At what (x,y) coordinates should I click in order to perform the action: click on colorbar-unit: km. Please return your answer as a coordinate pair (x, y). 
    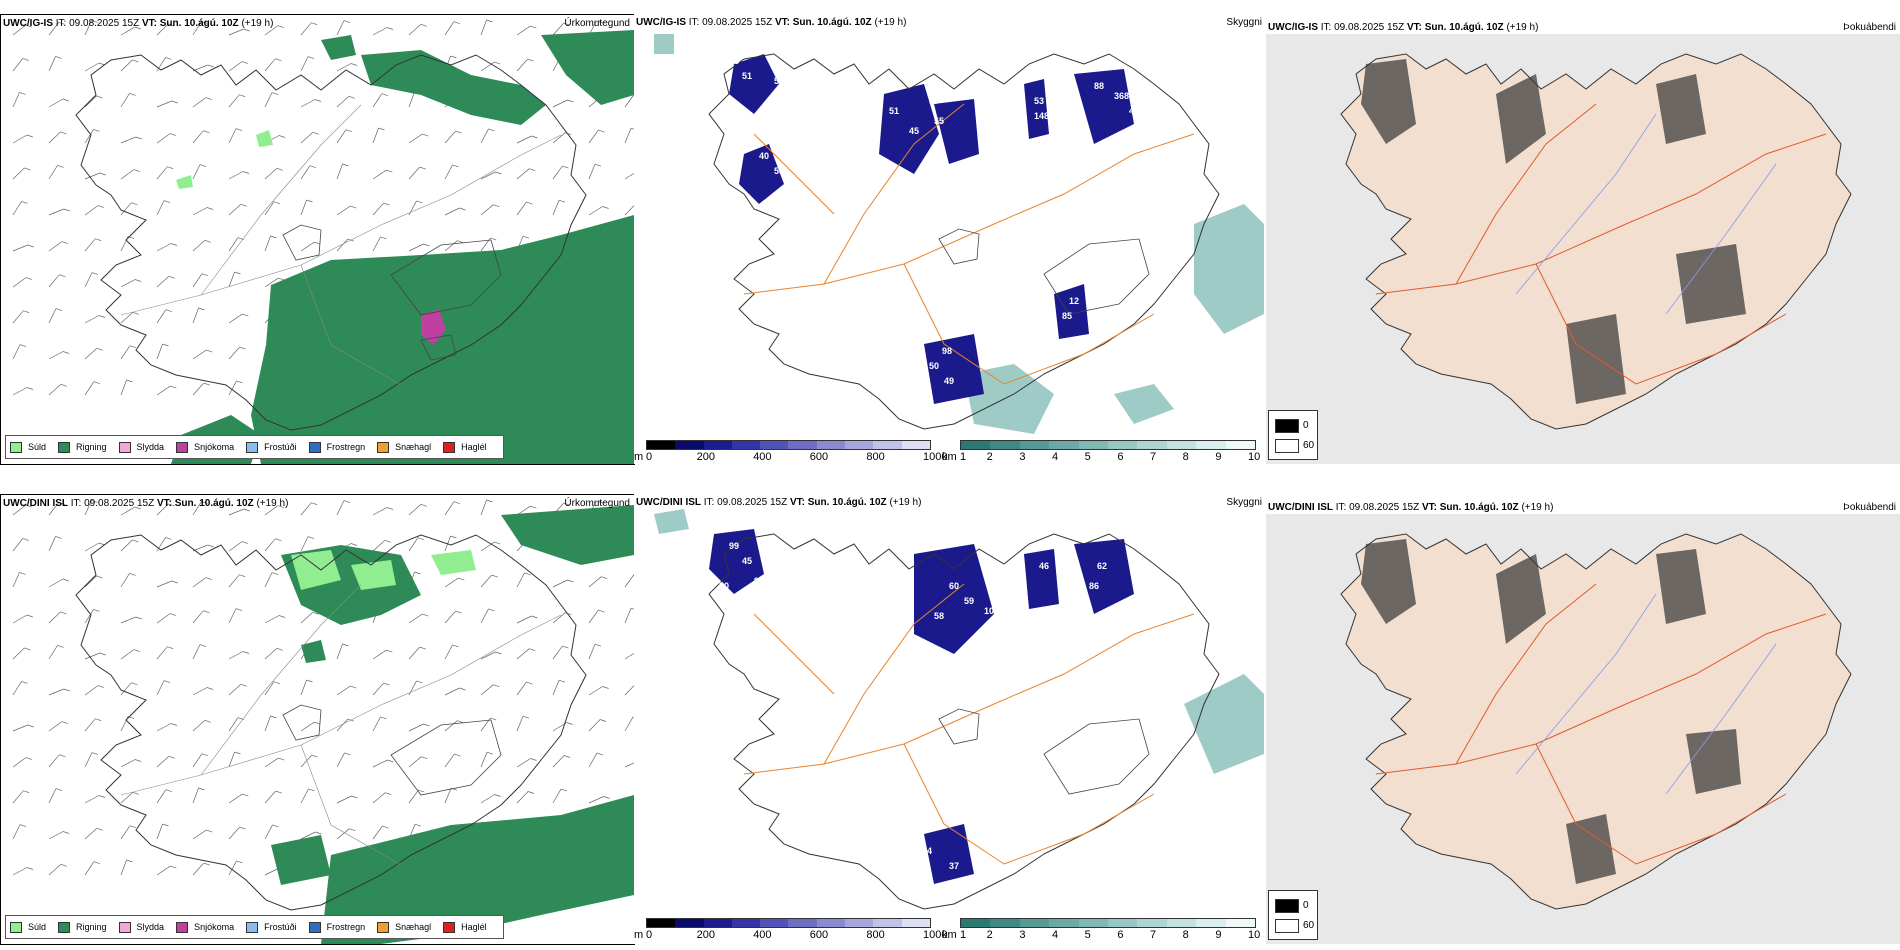
    Looking at the image, I should click on (949, 457).